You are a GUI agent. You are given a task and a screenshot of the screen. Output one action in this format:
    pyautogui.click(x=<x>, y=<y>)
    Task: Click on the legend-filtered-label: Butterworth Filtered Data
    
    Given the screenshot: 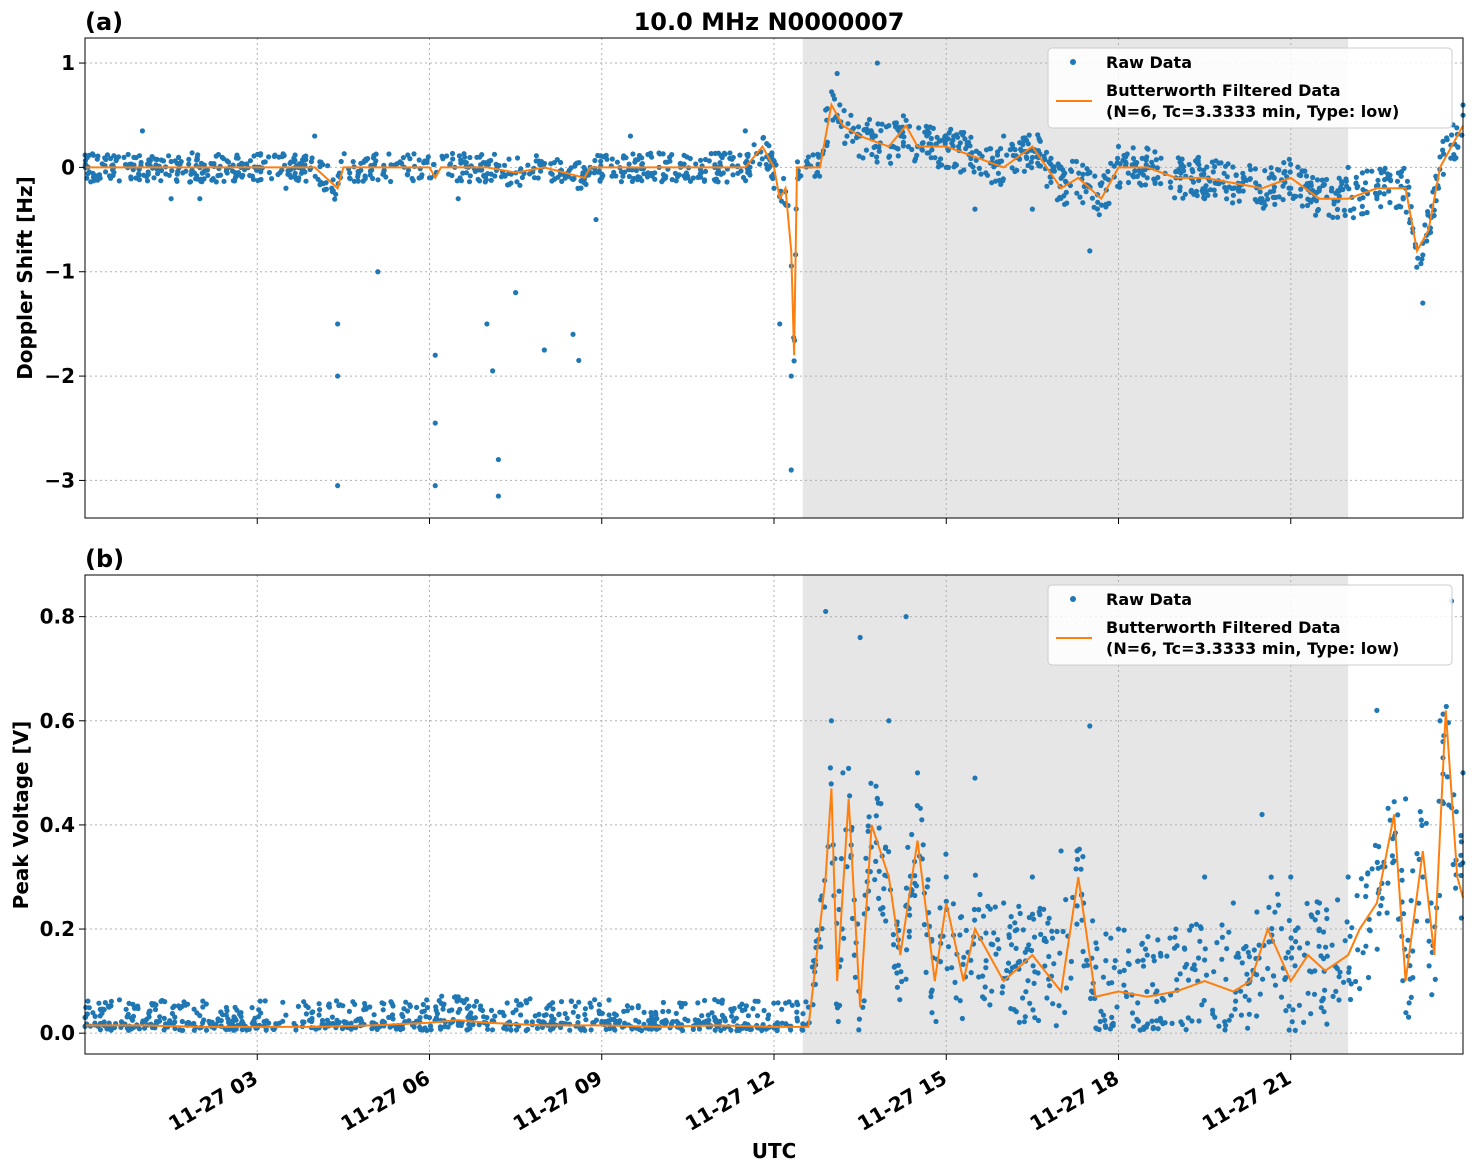 What is the action you would take?
    pyautogui.click(x=1223, y=627)
    